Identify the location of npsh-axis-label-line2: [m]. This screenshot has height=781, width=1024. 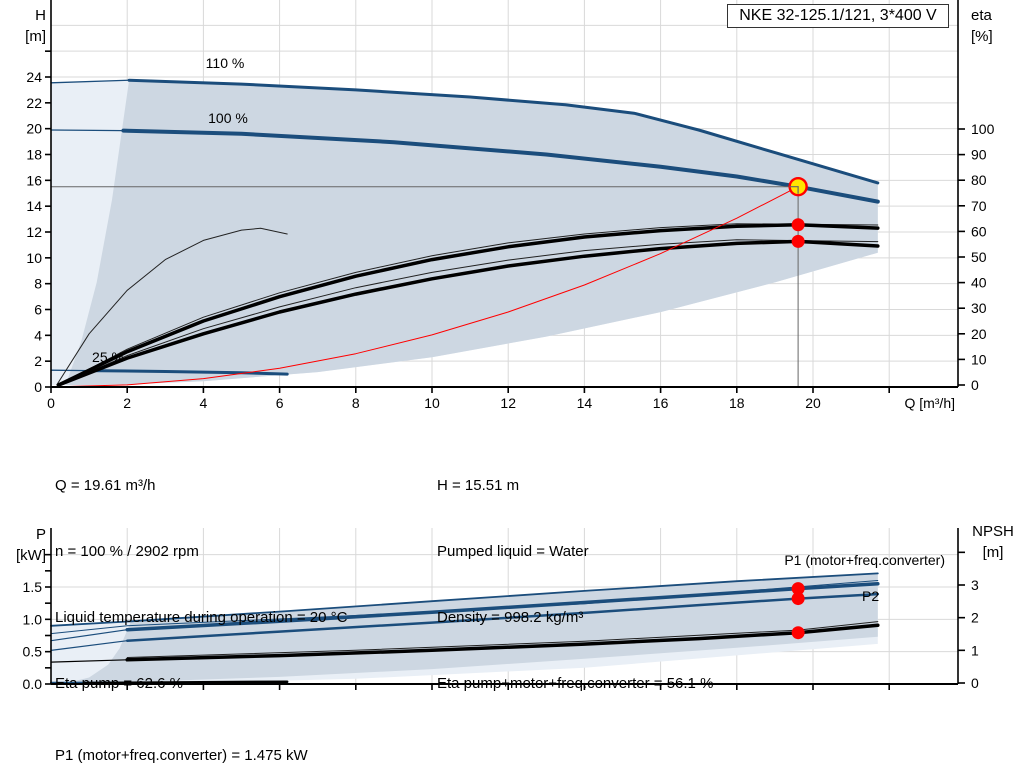
(993, 552).